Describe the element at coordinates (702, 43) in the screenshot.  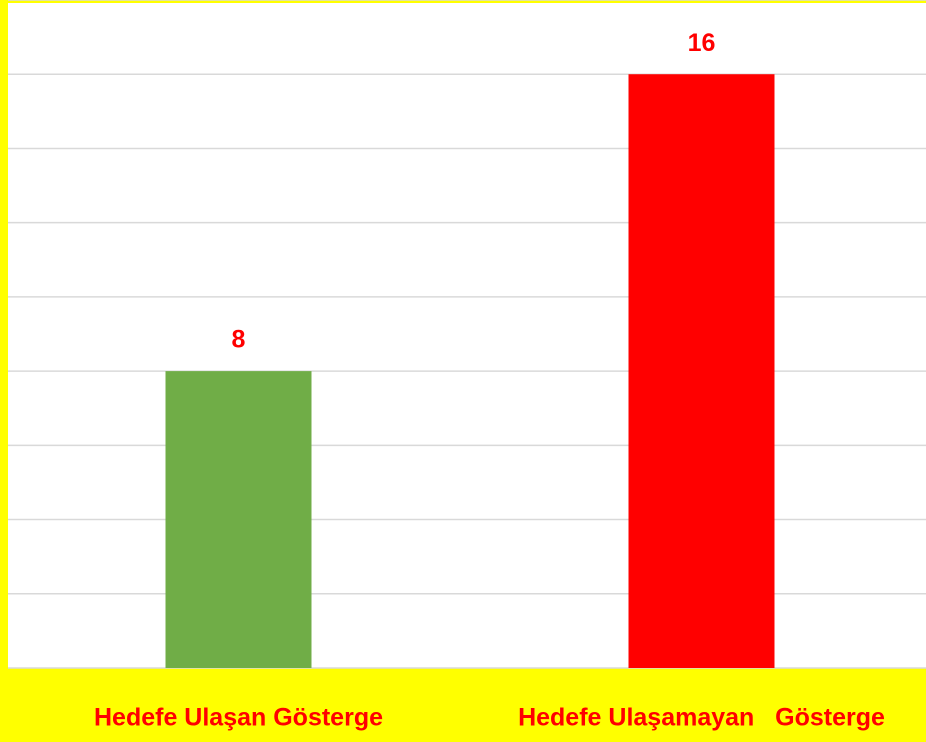
I see `data-label: 16` at that location.